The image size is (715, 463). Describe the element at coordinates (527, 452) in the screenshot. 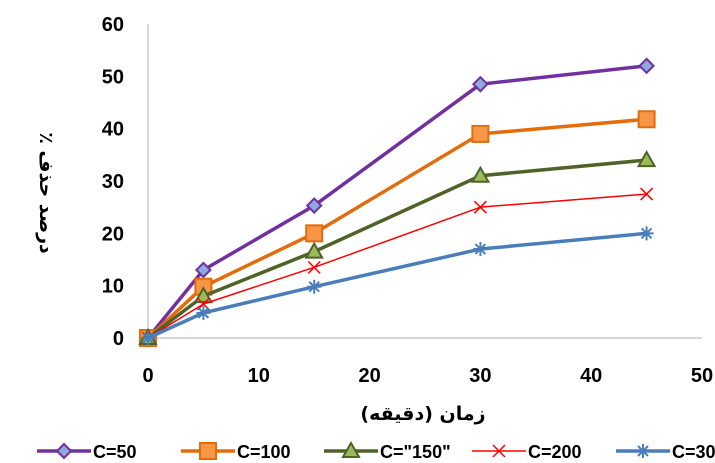

I see `legend-entry: C=200` at that location.